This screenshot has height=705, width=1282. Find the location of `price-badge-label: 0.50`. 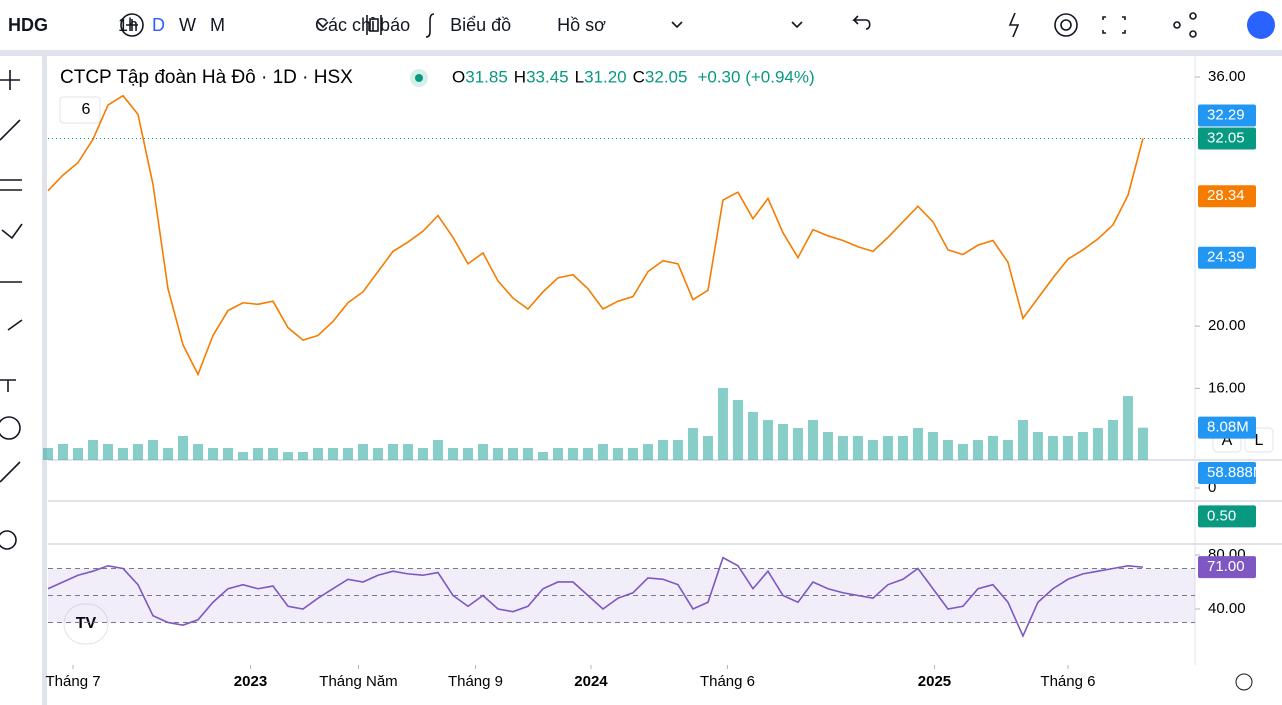

price-badge-label: 0.50 is located at coordinates (1221, 515).